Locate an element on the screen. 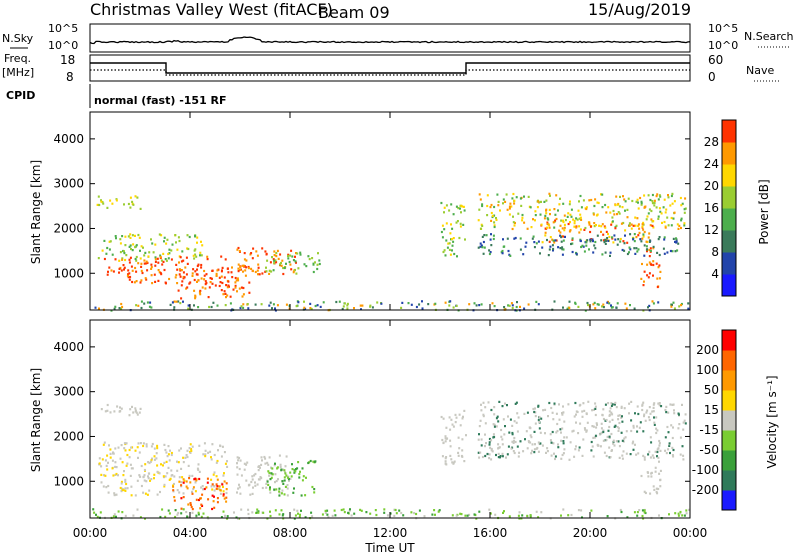 Image resolution: width=800 pixels, height=554 pixels. cpid-label: CPID is located at coordinates (20, 95).